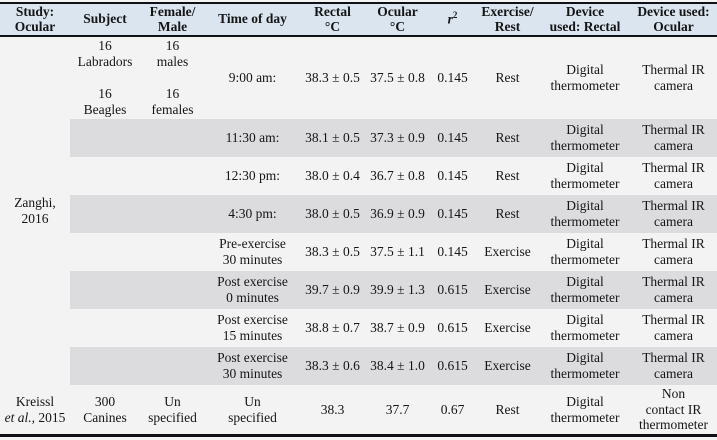 Image resolution: width=717 pixels, height=440 pixels. Describe the element at coordinates (332, 176) in the screenshot. I see `rectal-cell: 38.0 ± 0.4` at that location.